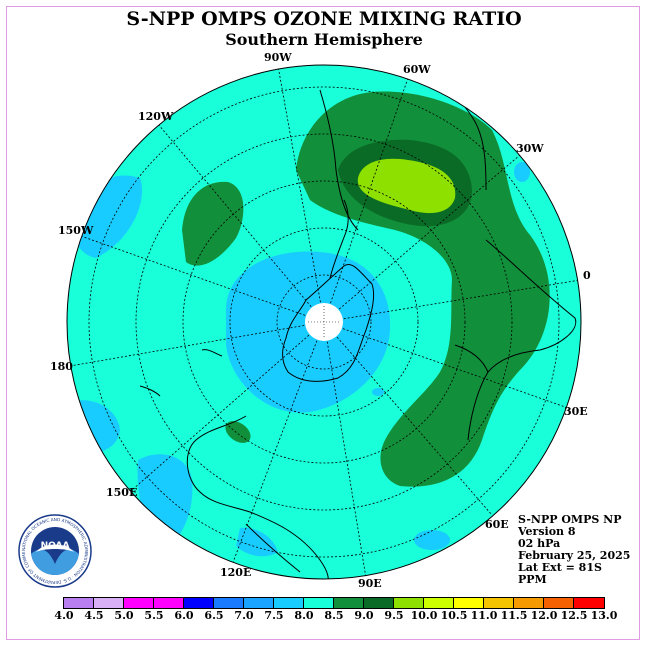 This screenshot has height=648, width=648. I want to click on ozone-region-8-0-east, so click(238, 432).